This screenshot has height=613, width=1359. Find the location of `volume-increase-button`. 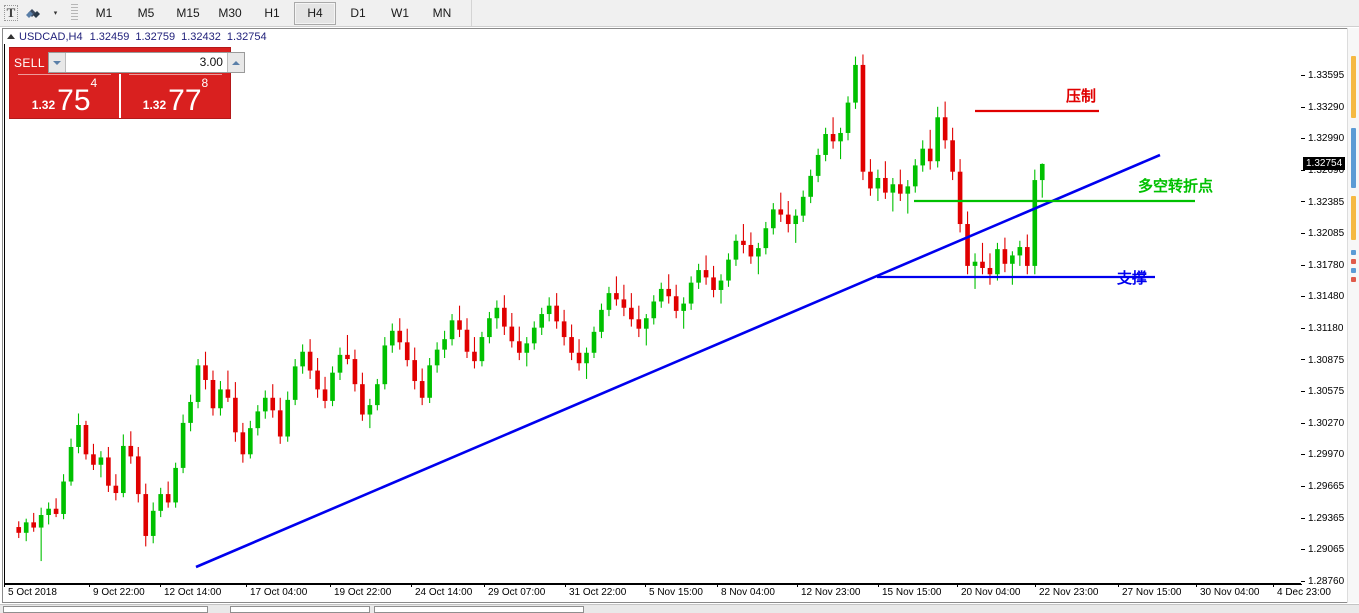

volume-increase-button is located at coordinates (235, 62).